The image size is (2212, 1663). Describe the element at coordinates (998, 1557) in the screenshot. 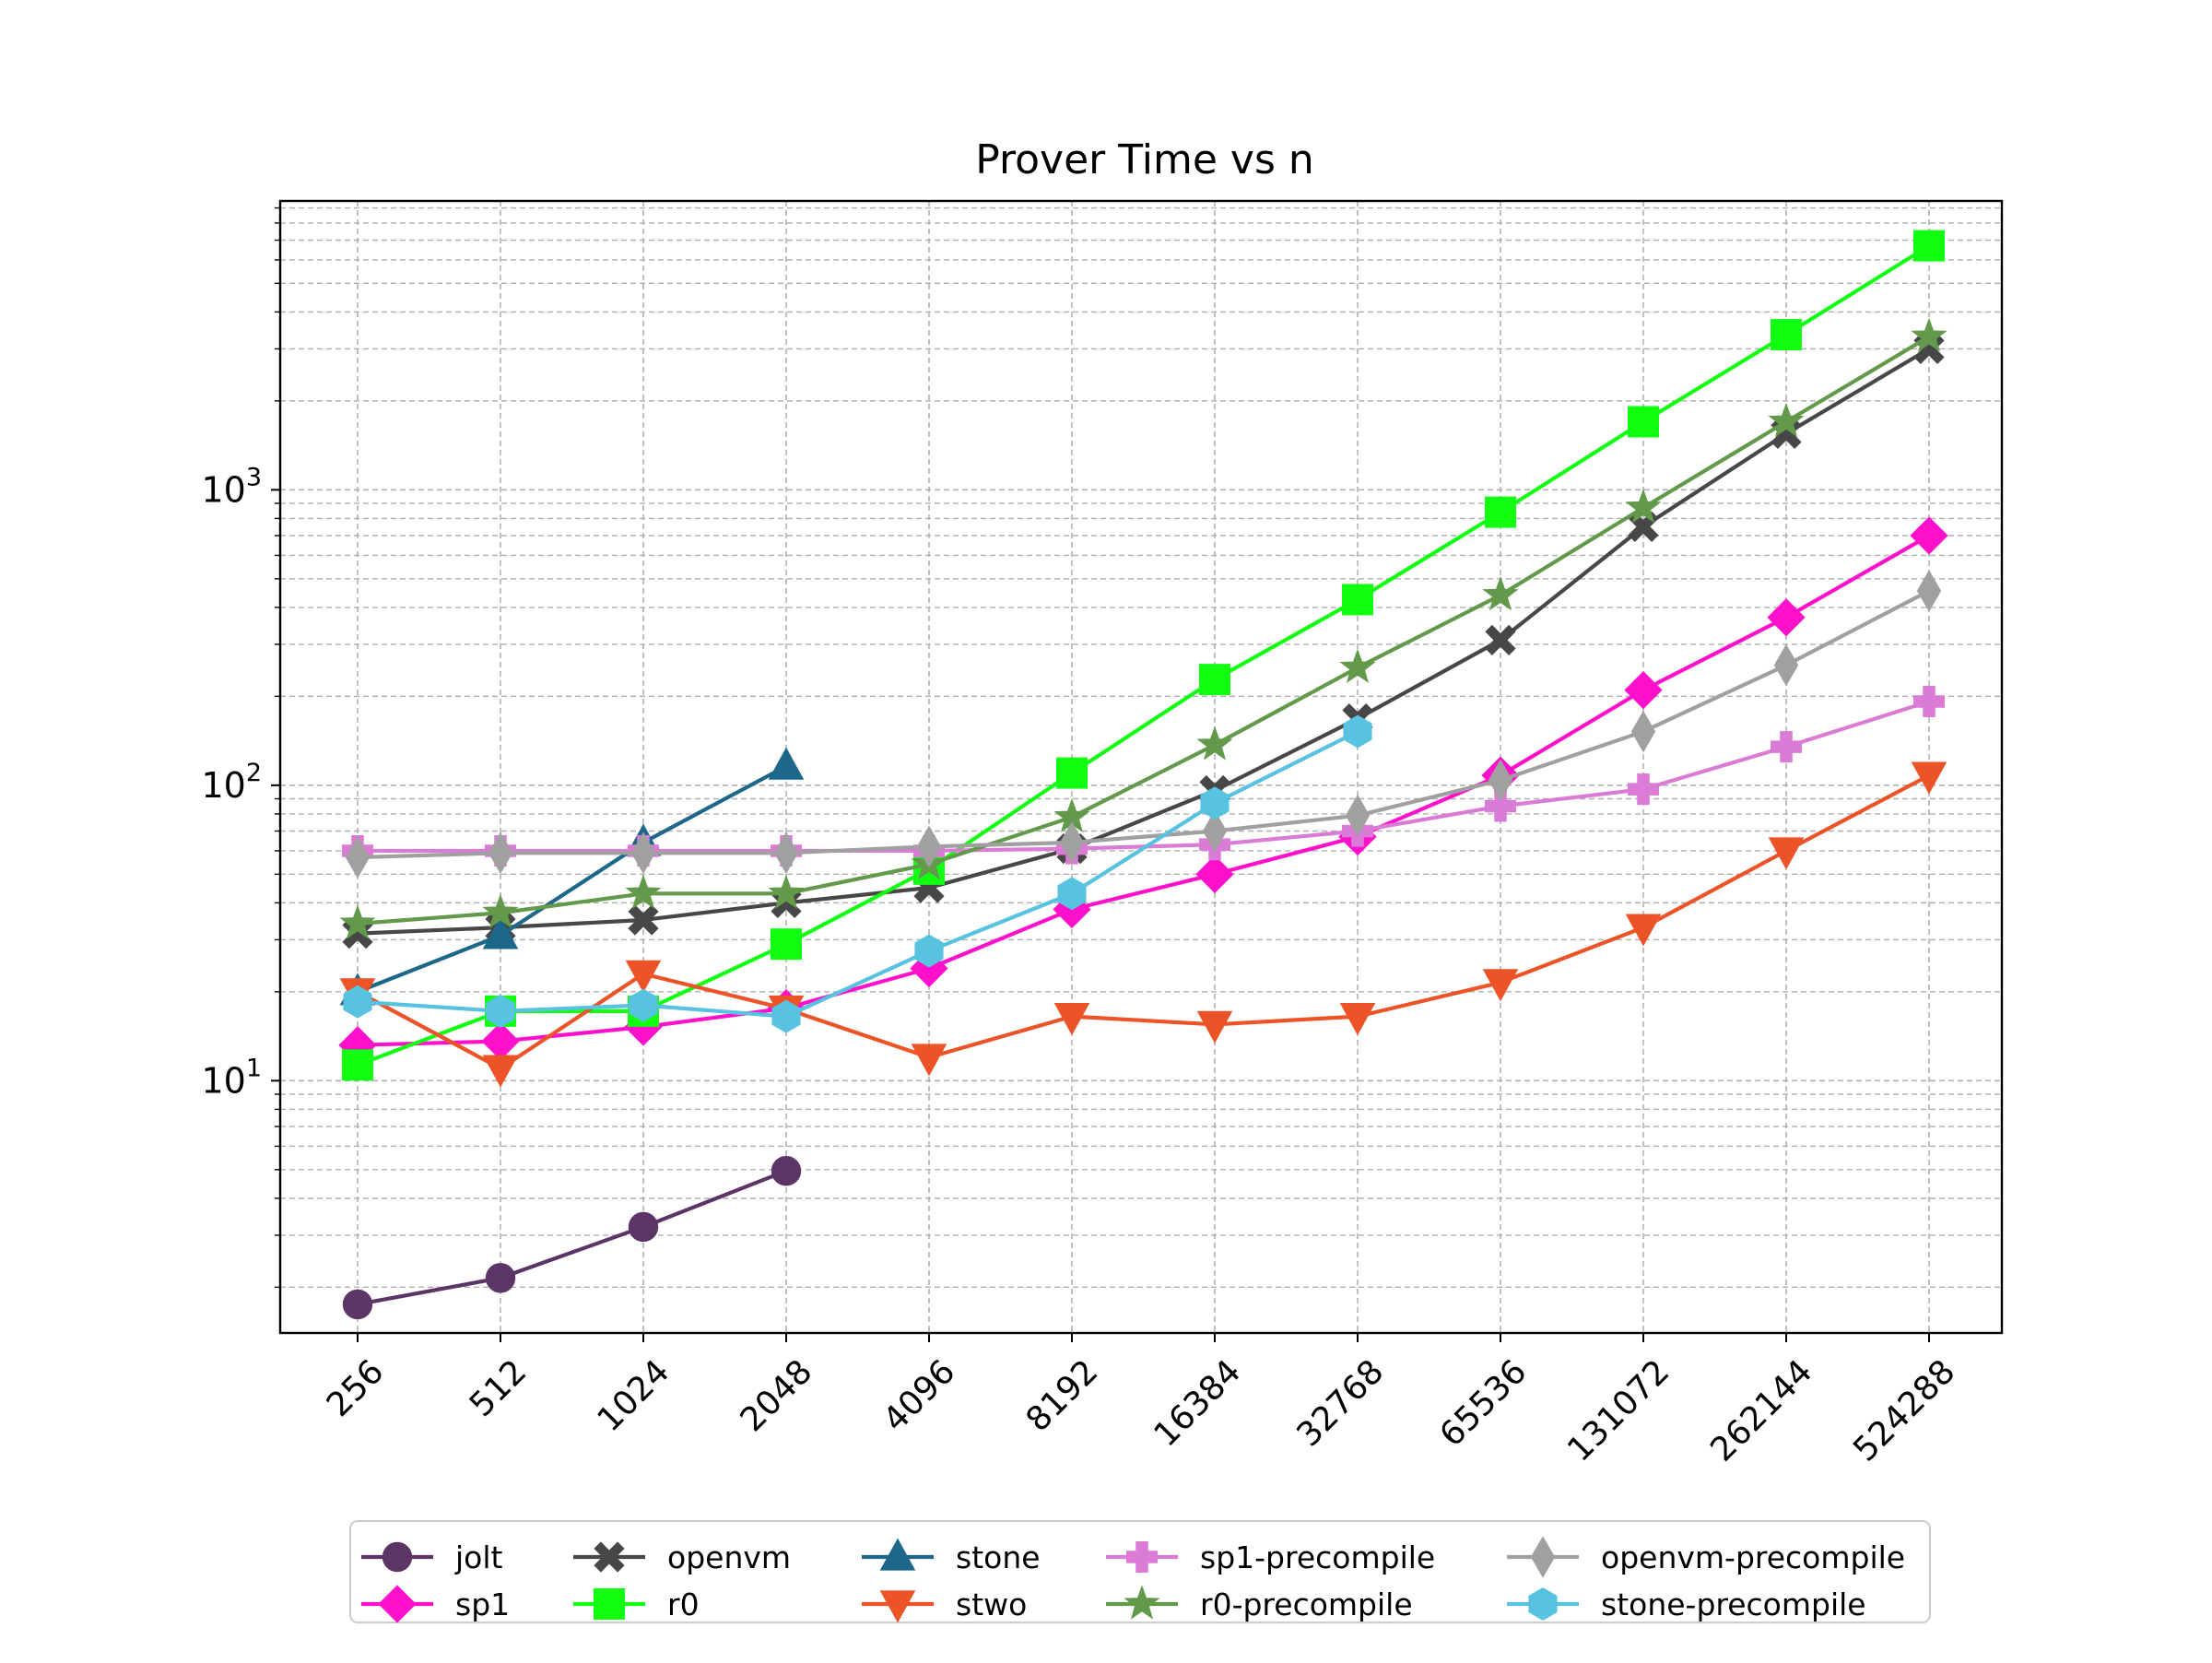

I see `legend-label: stone` at that location.